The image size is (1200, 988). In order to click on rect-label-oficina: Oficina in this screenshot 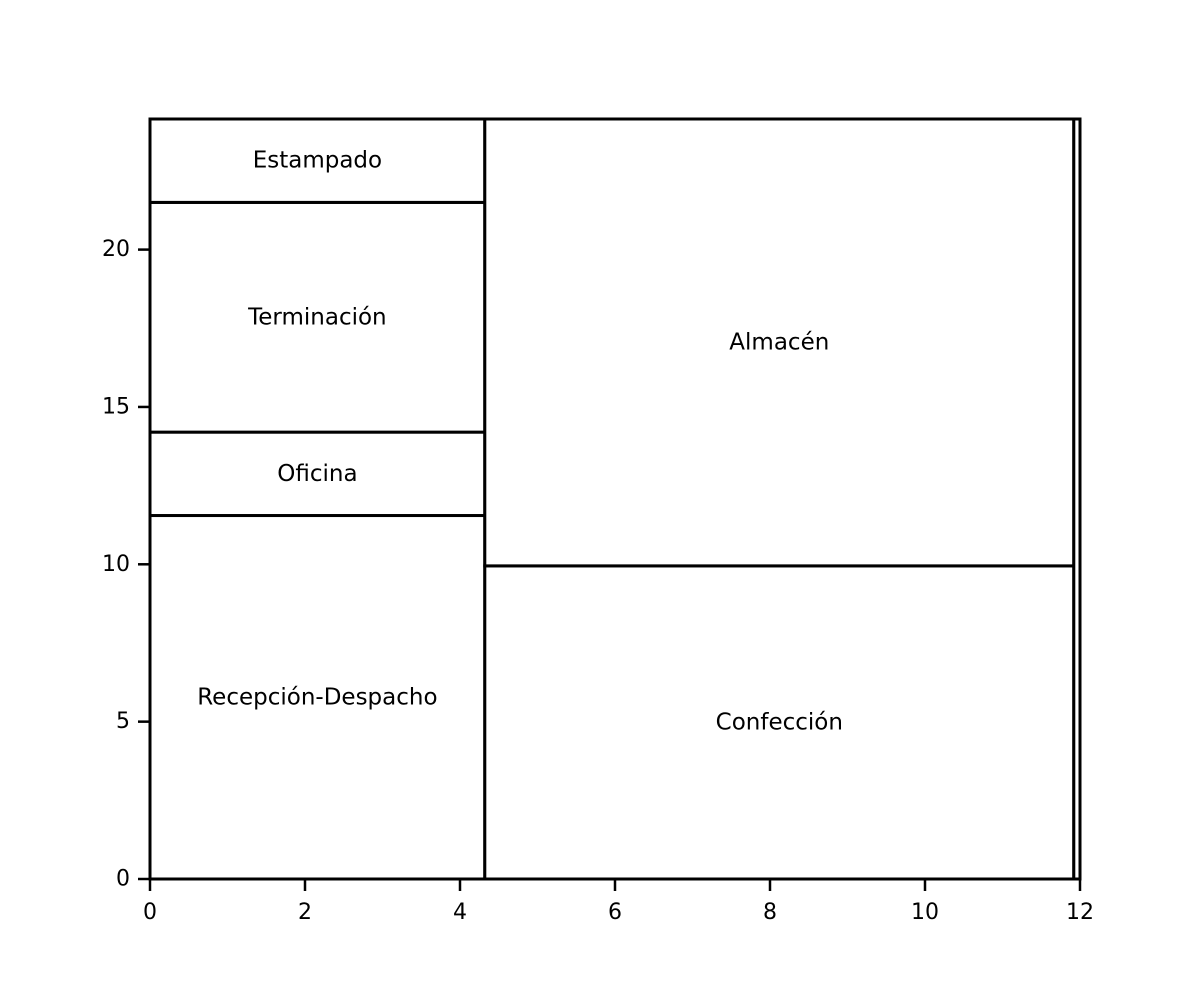, I will do `click(317, 474)`.